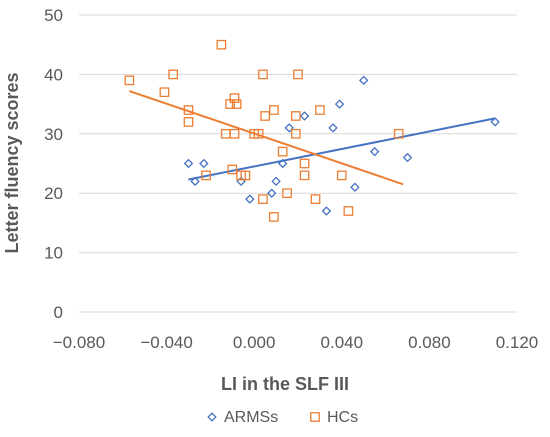  What do you see at coordinates (12, 162) in the screenshot?
I see `y-axis-title: Letter fluency scores` at bounding box center [12, 162].